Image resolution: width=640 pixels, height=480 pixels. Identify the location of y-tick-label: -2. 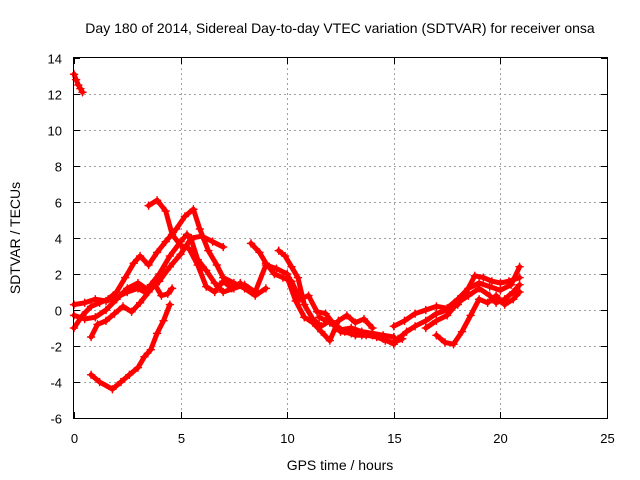
(56, 347).